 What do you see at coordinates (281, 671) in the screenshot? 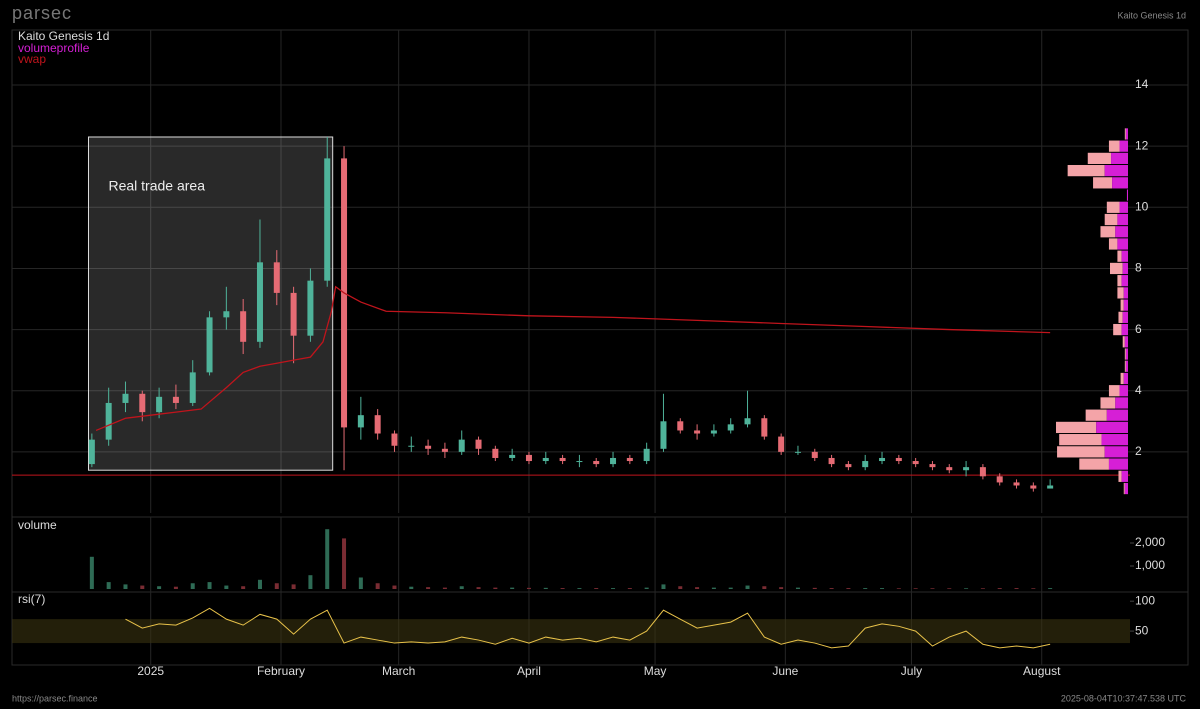
I see `x-tick-label: February` at bounding box center [281, 671].